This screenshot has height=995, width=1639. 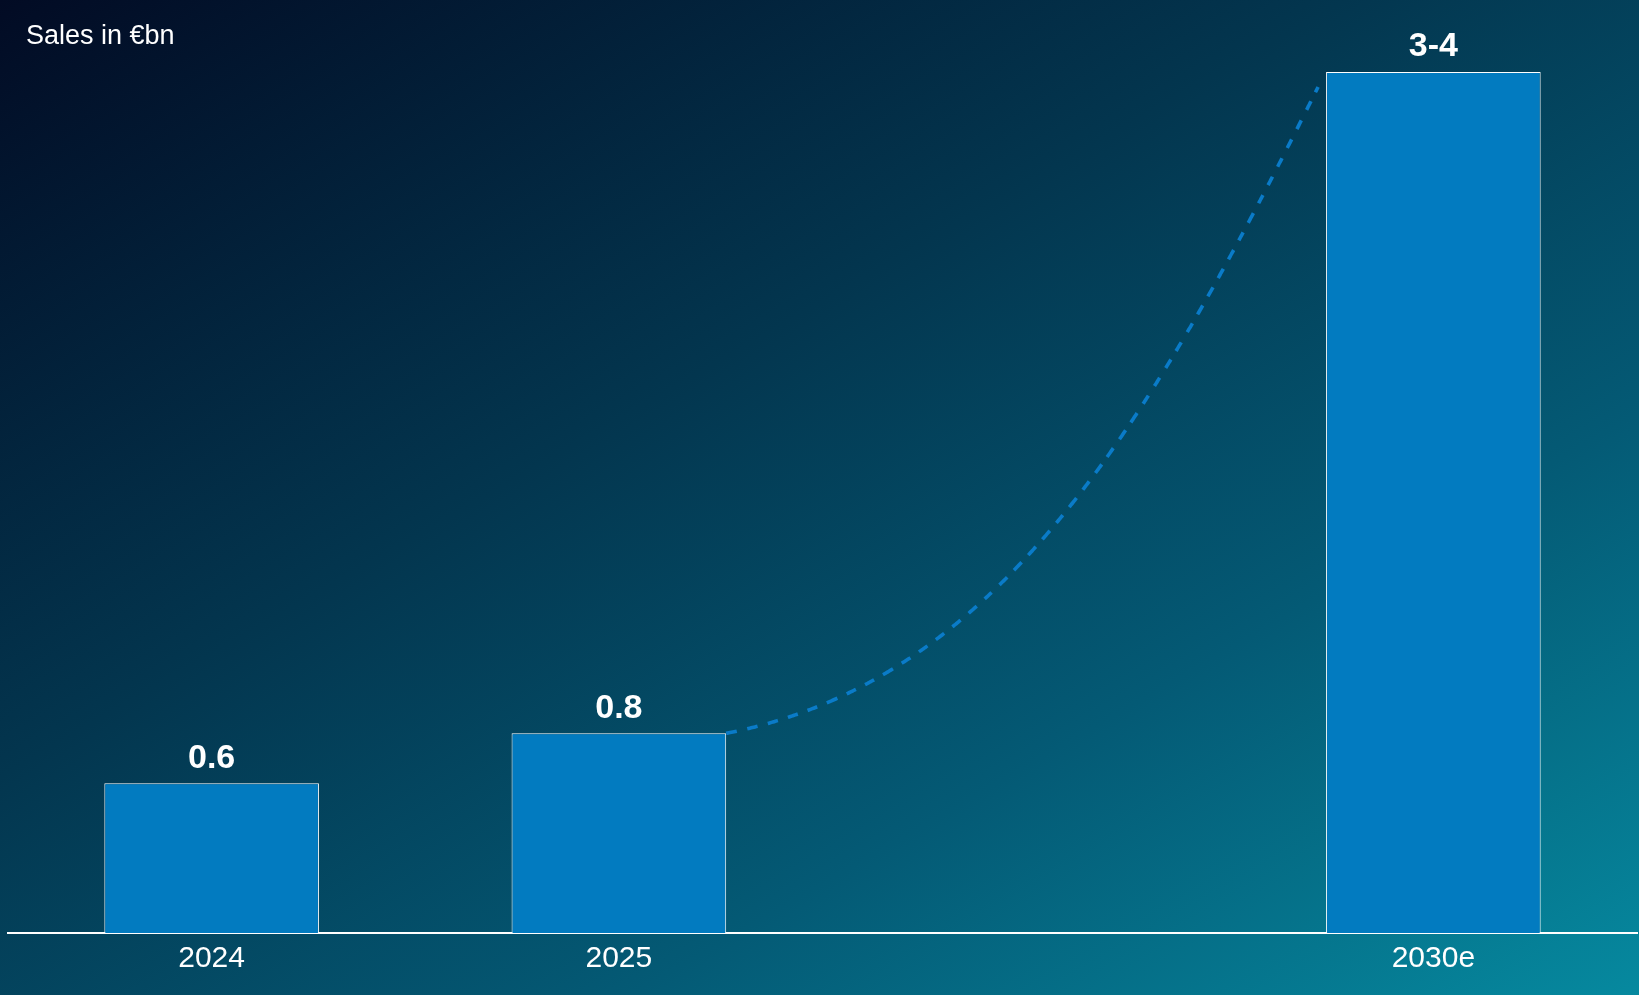 I want to click on data-label: 3-4, so click(x=1433, y=44).